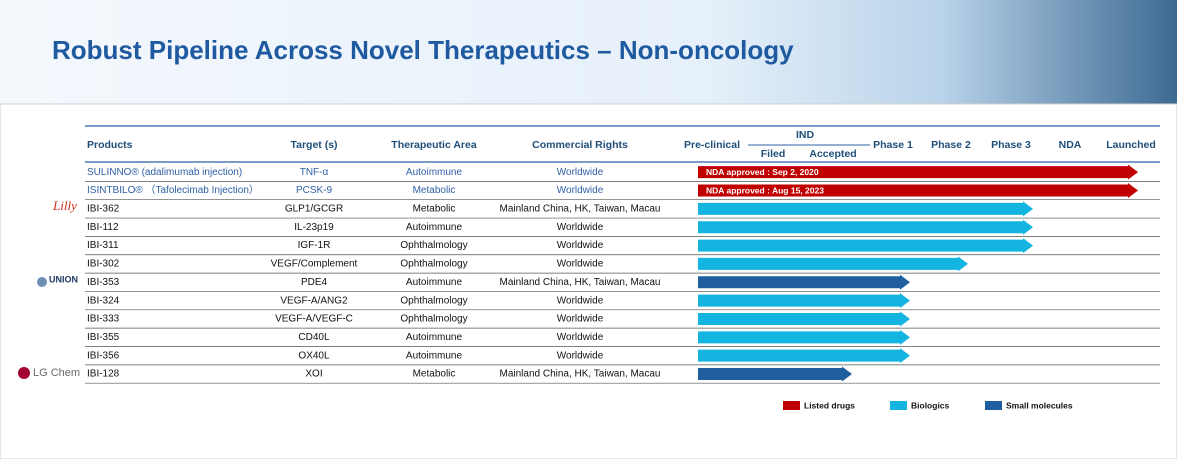  I want to click on product: IBI-128, so click(103, 374).